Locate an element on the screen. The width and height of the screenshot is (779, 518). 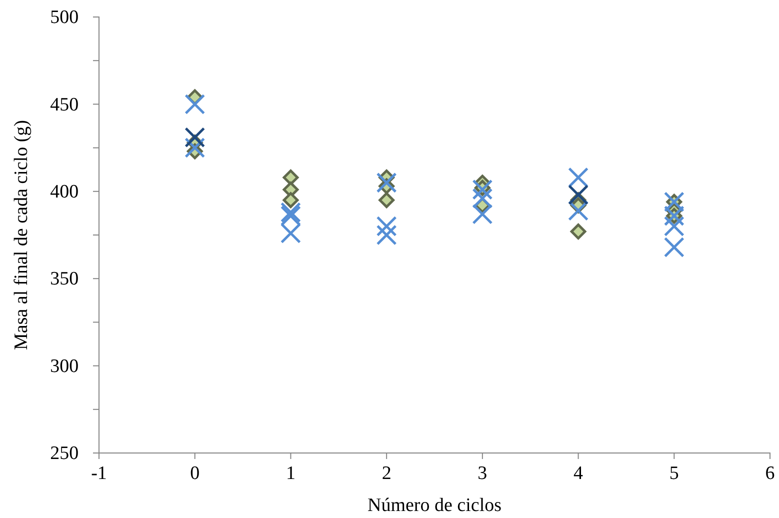
x-tick-label: 1 is located at coordinates (291, 473).